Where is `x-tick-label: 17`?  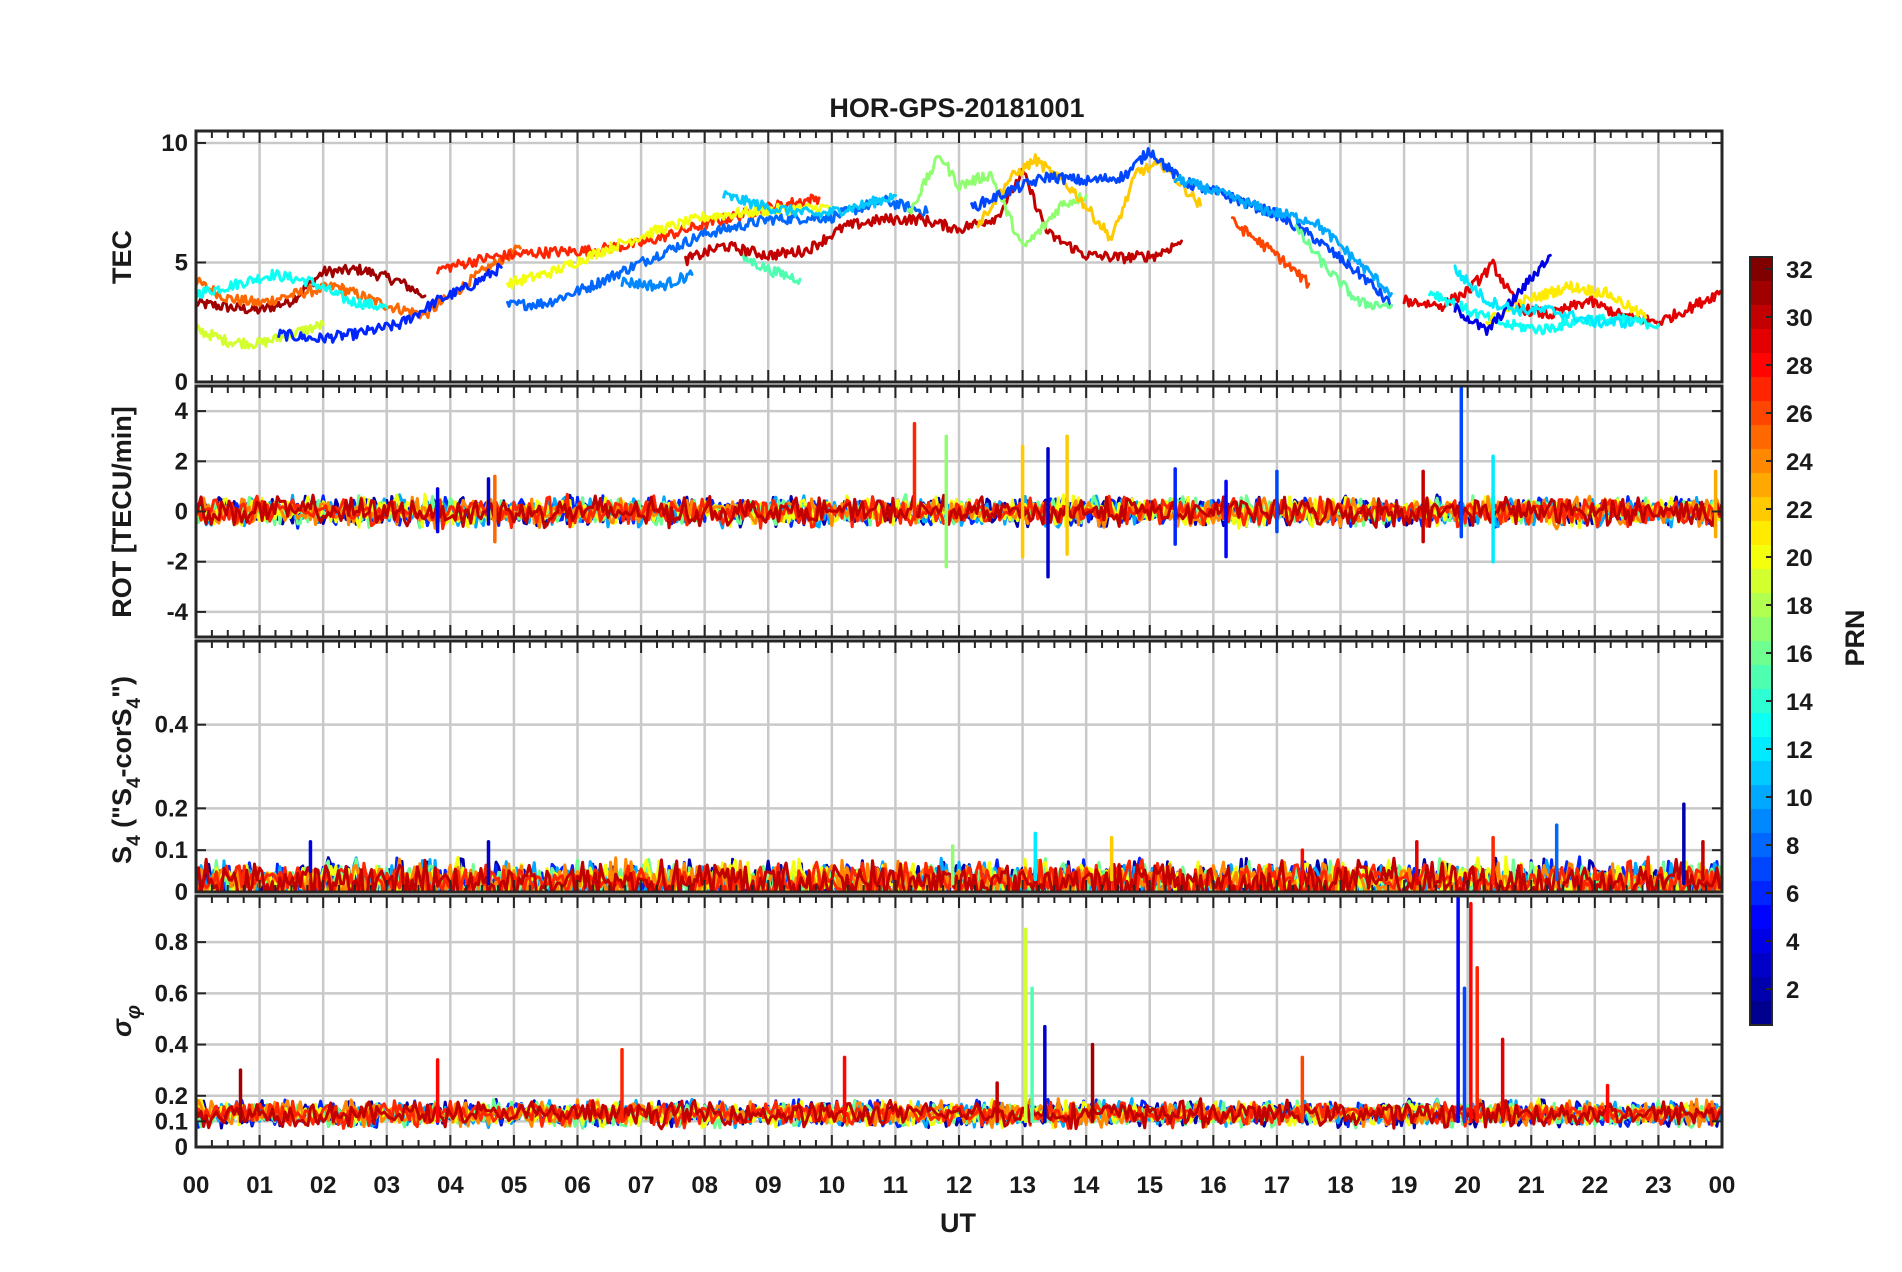
x-tick-label: 17 is located at coordinates (1277, 1185).